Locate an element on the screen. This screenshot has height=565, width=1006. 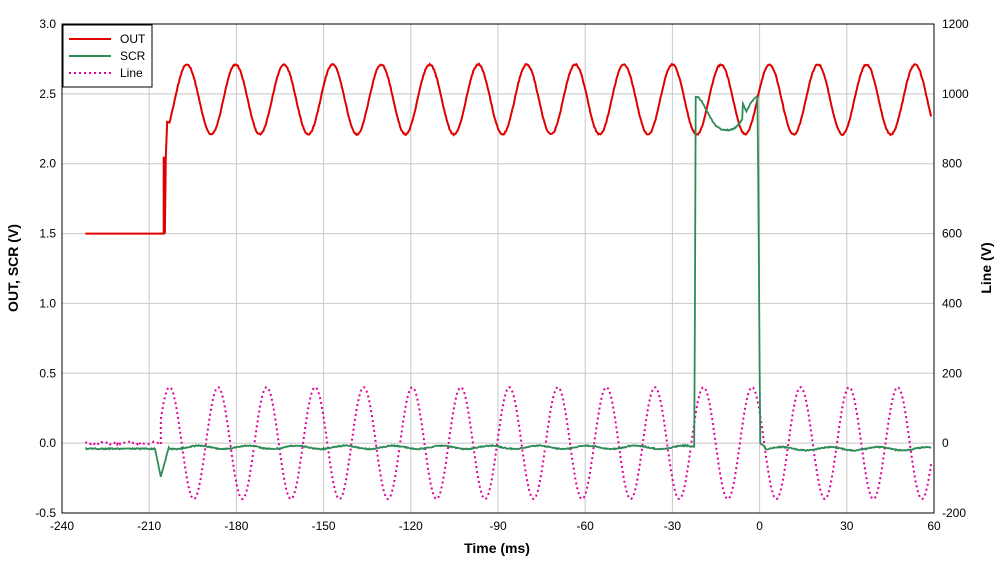
y-right-tick-label: 1200 is located at coordinates (955, 24).